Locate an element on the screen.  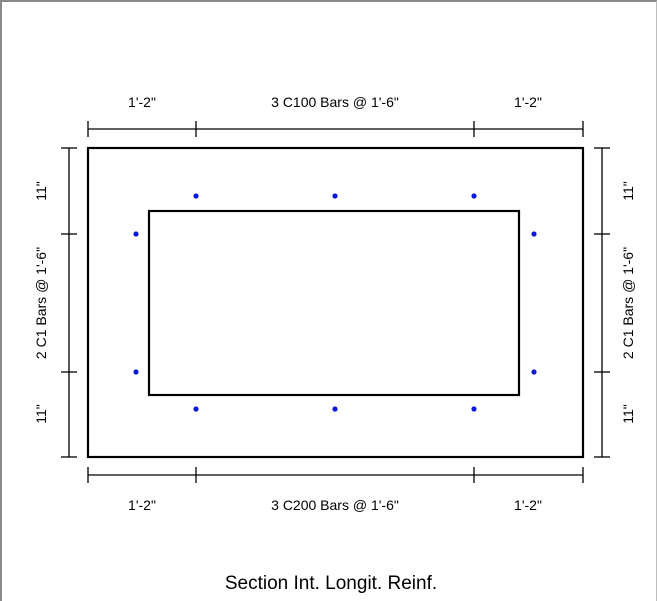
top-middle-dimension-label: 3 C100 Bars @ 1'-6" is located at coordinates (335, 102).